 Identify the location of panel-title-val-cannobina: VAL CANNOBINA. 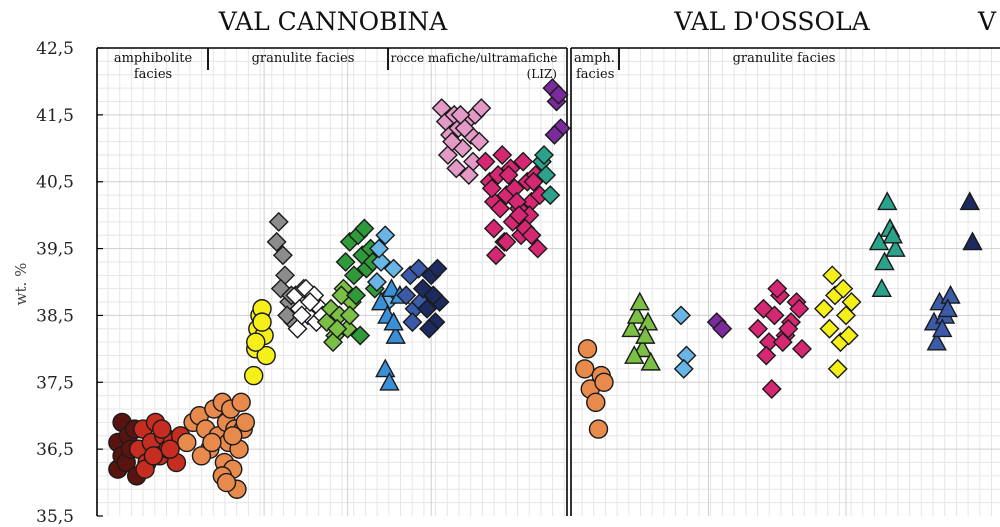
(333, 21).